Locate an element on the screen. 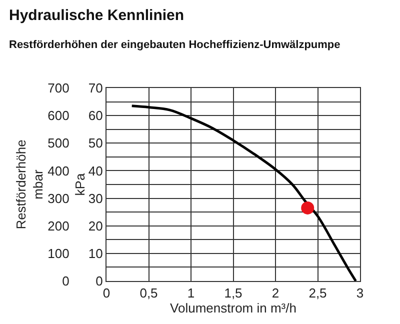  x-tick-label: 1 is located at coordinates (191, 293).